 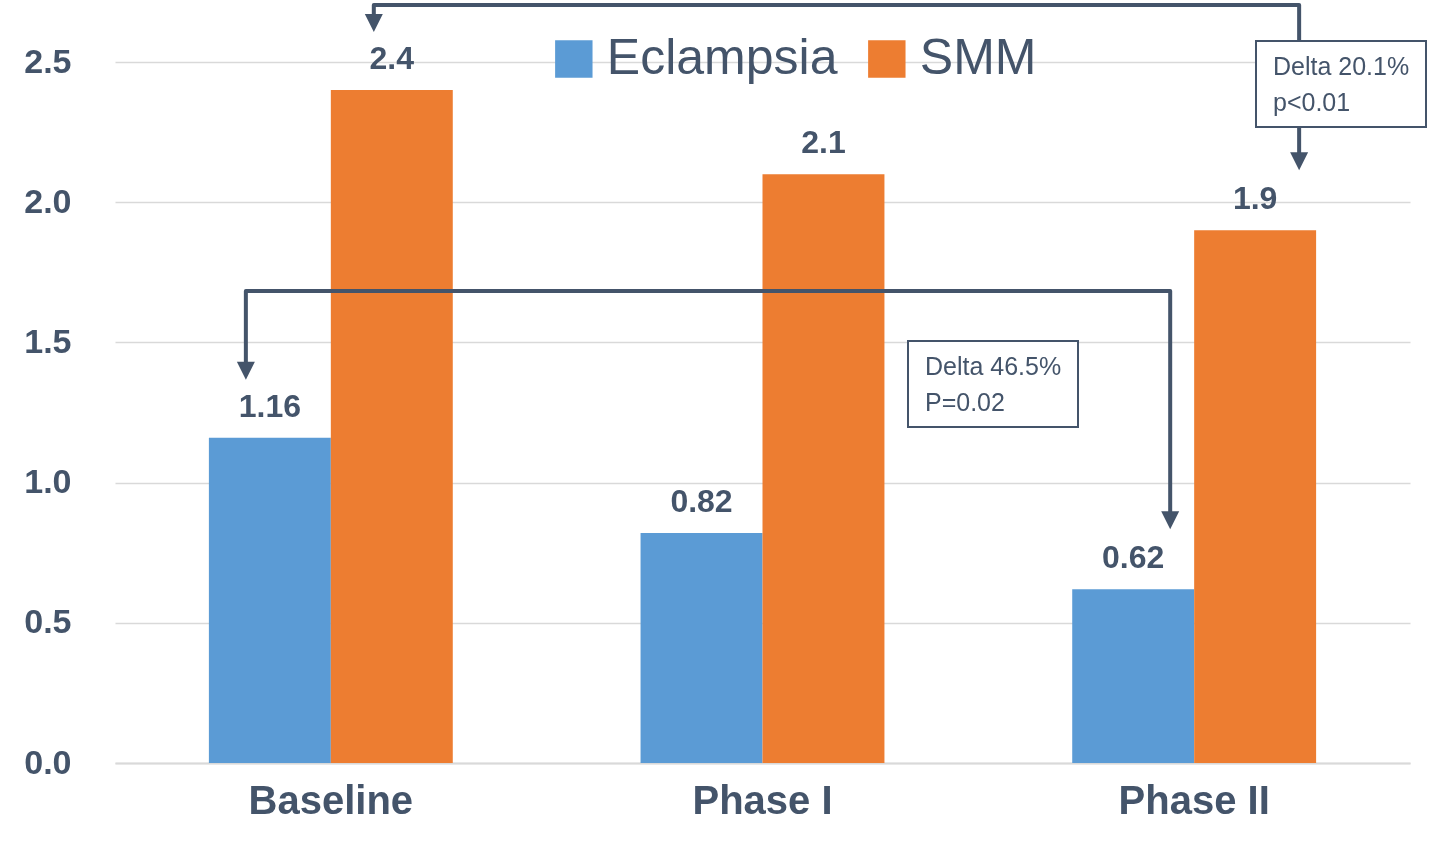 I want to click on y-tick-label: 2.0, so click(x=48, y=200).